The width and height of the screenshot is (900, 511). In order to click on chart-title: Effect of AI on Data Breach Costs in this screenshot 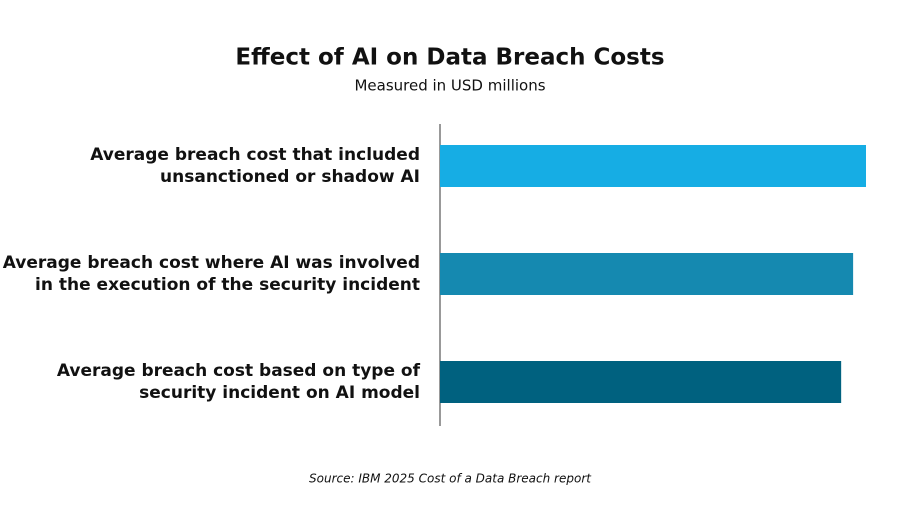, I will do `click(449, 58)`.